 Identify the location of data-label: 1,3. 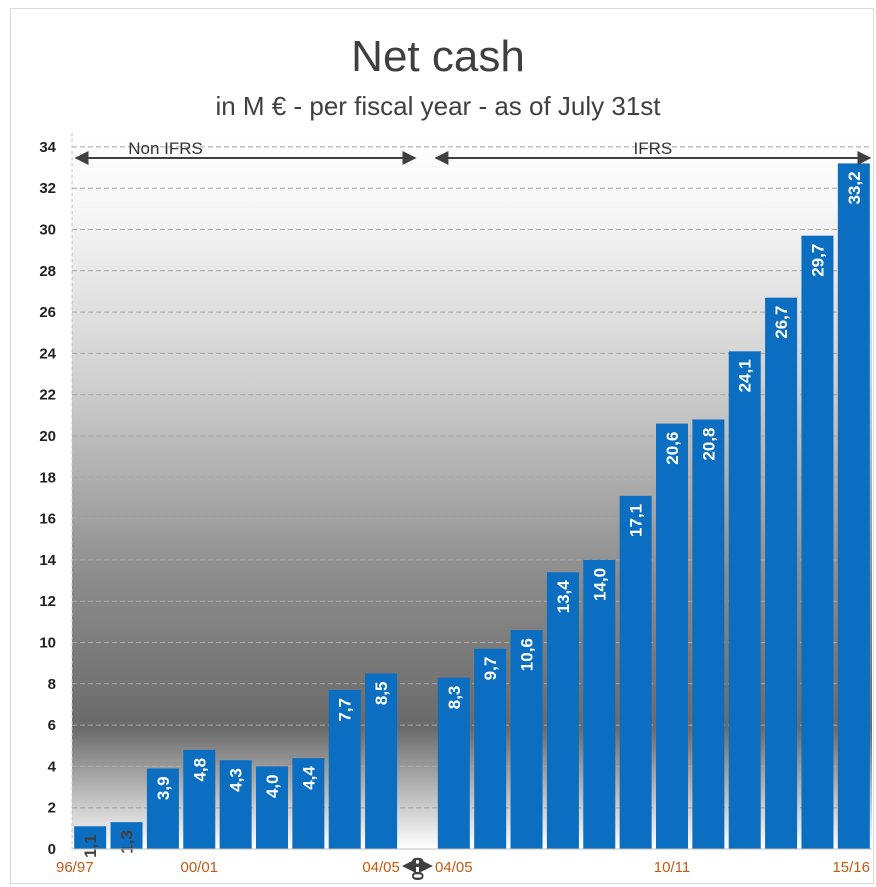
(127, 842).